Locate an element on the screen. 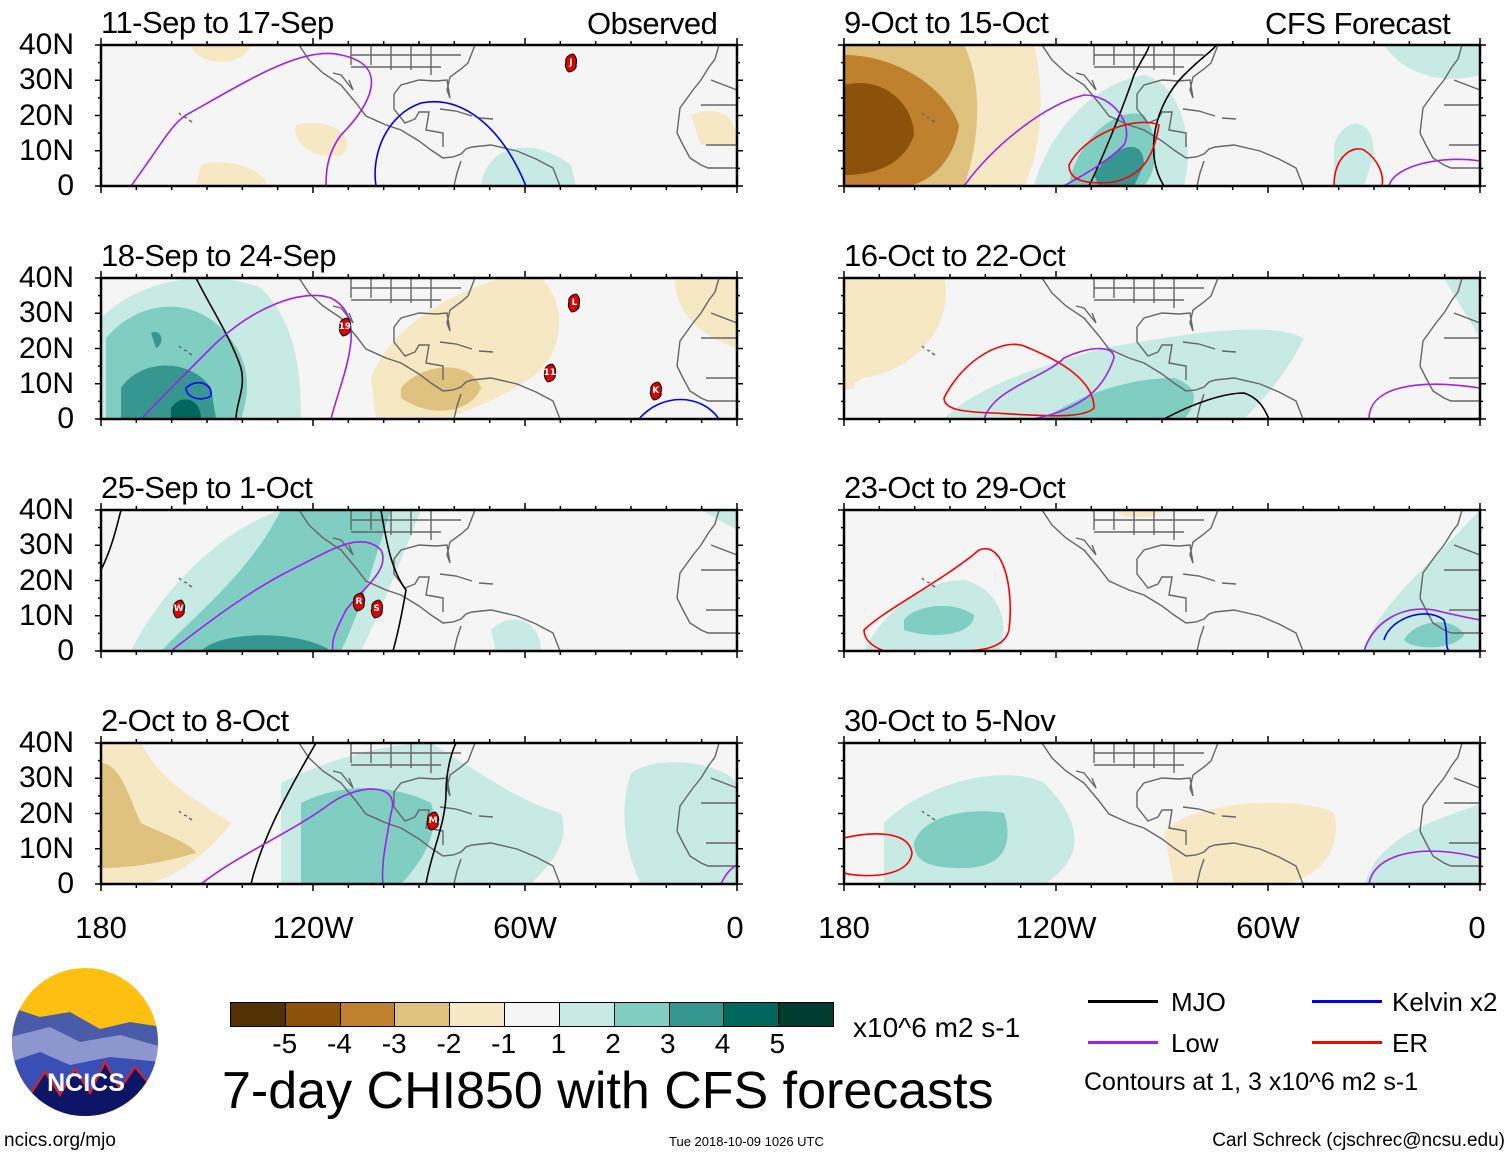  storm-label: J is located at coordinates (571, 62).